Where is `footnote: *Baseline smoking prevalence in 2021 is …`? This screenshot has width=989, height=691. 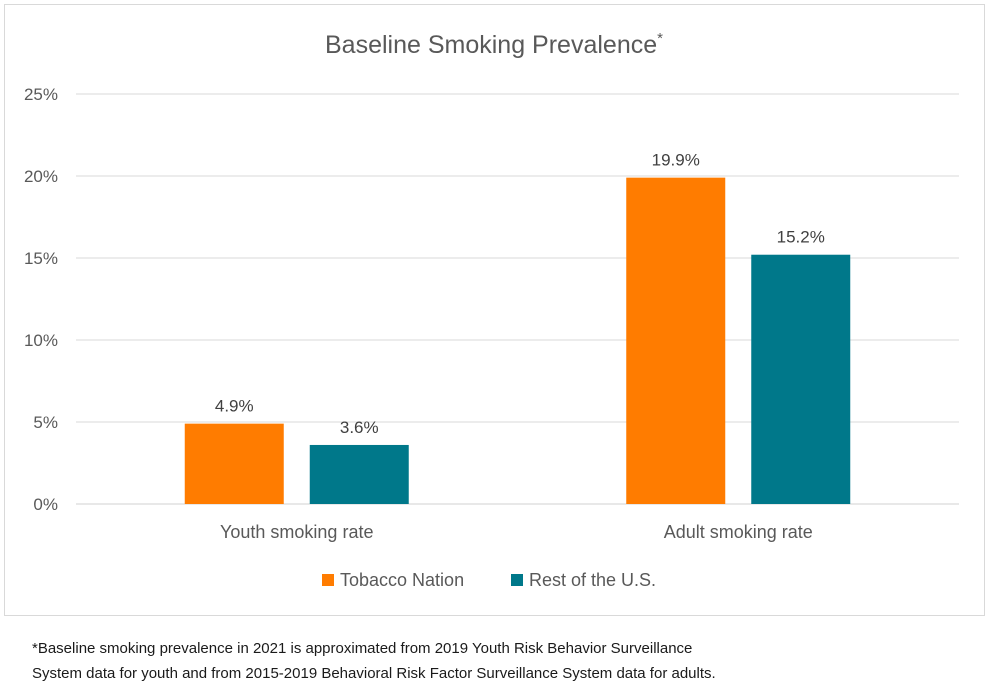 footnote: *Baseline smoking prevalence in 2021 is … is located at coordinates (502, 661).